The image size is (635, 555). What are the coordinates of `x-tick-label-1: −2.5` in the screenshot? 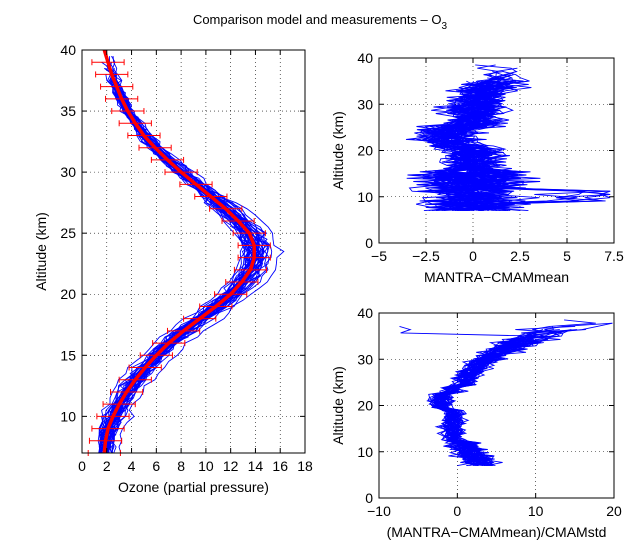 It's located at (426, 256).